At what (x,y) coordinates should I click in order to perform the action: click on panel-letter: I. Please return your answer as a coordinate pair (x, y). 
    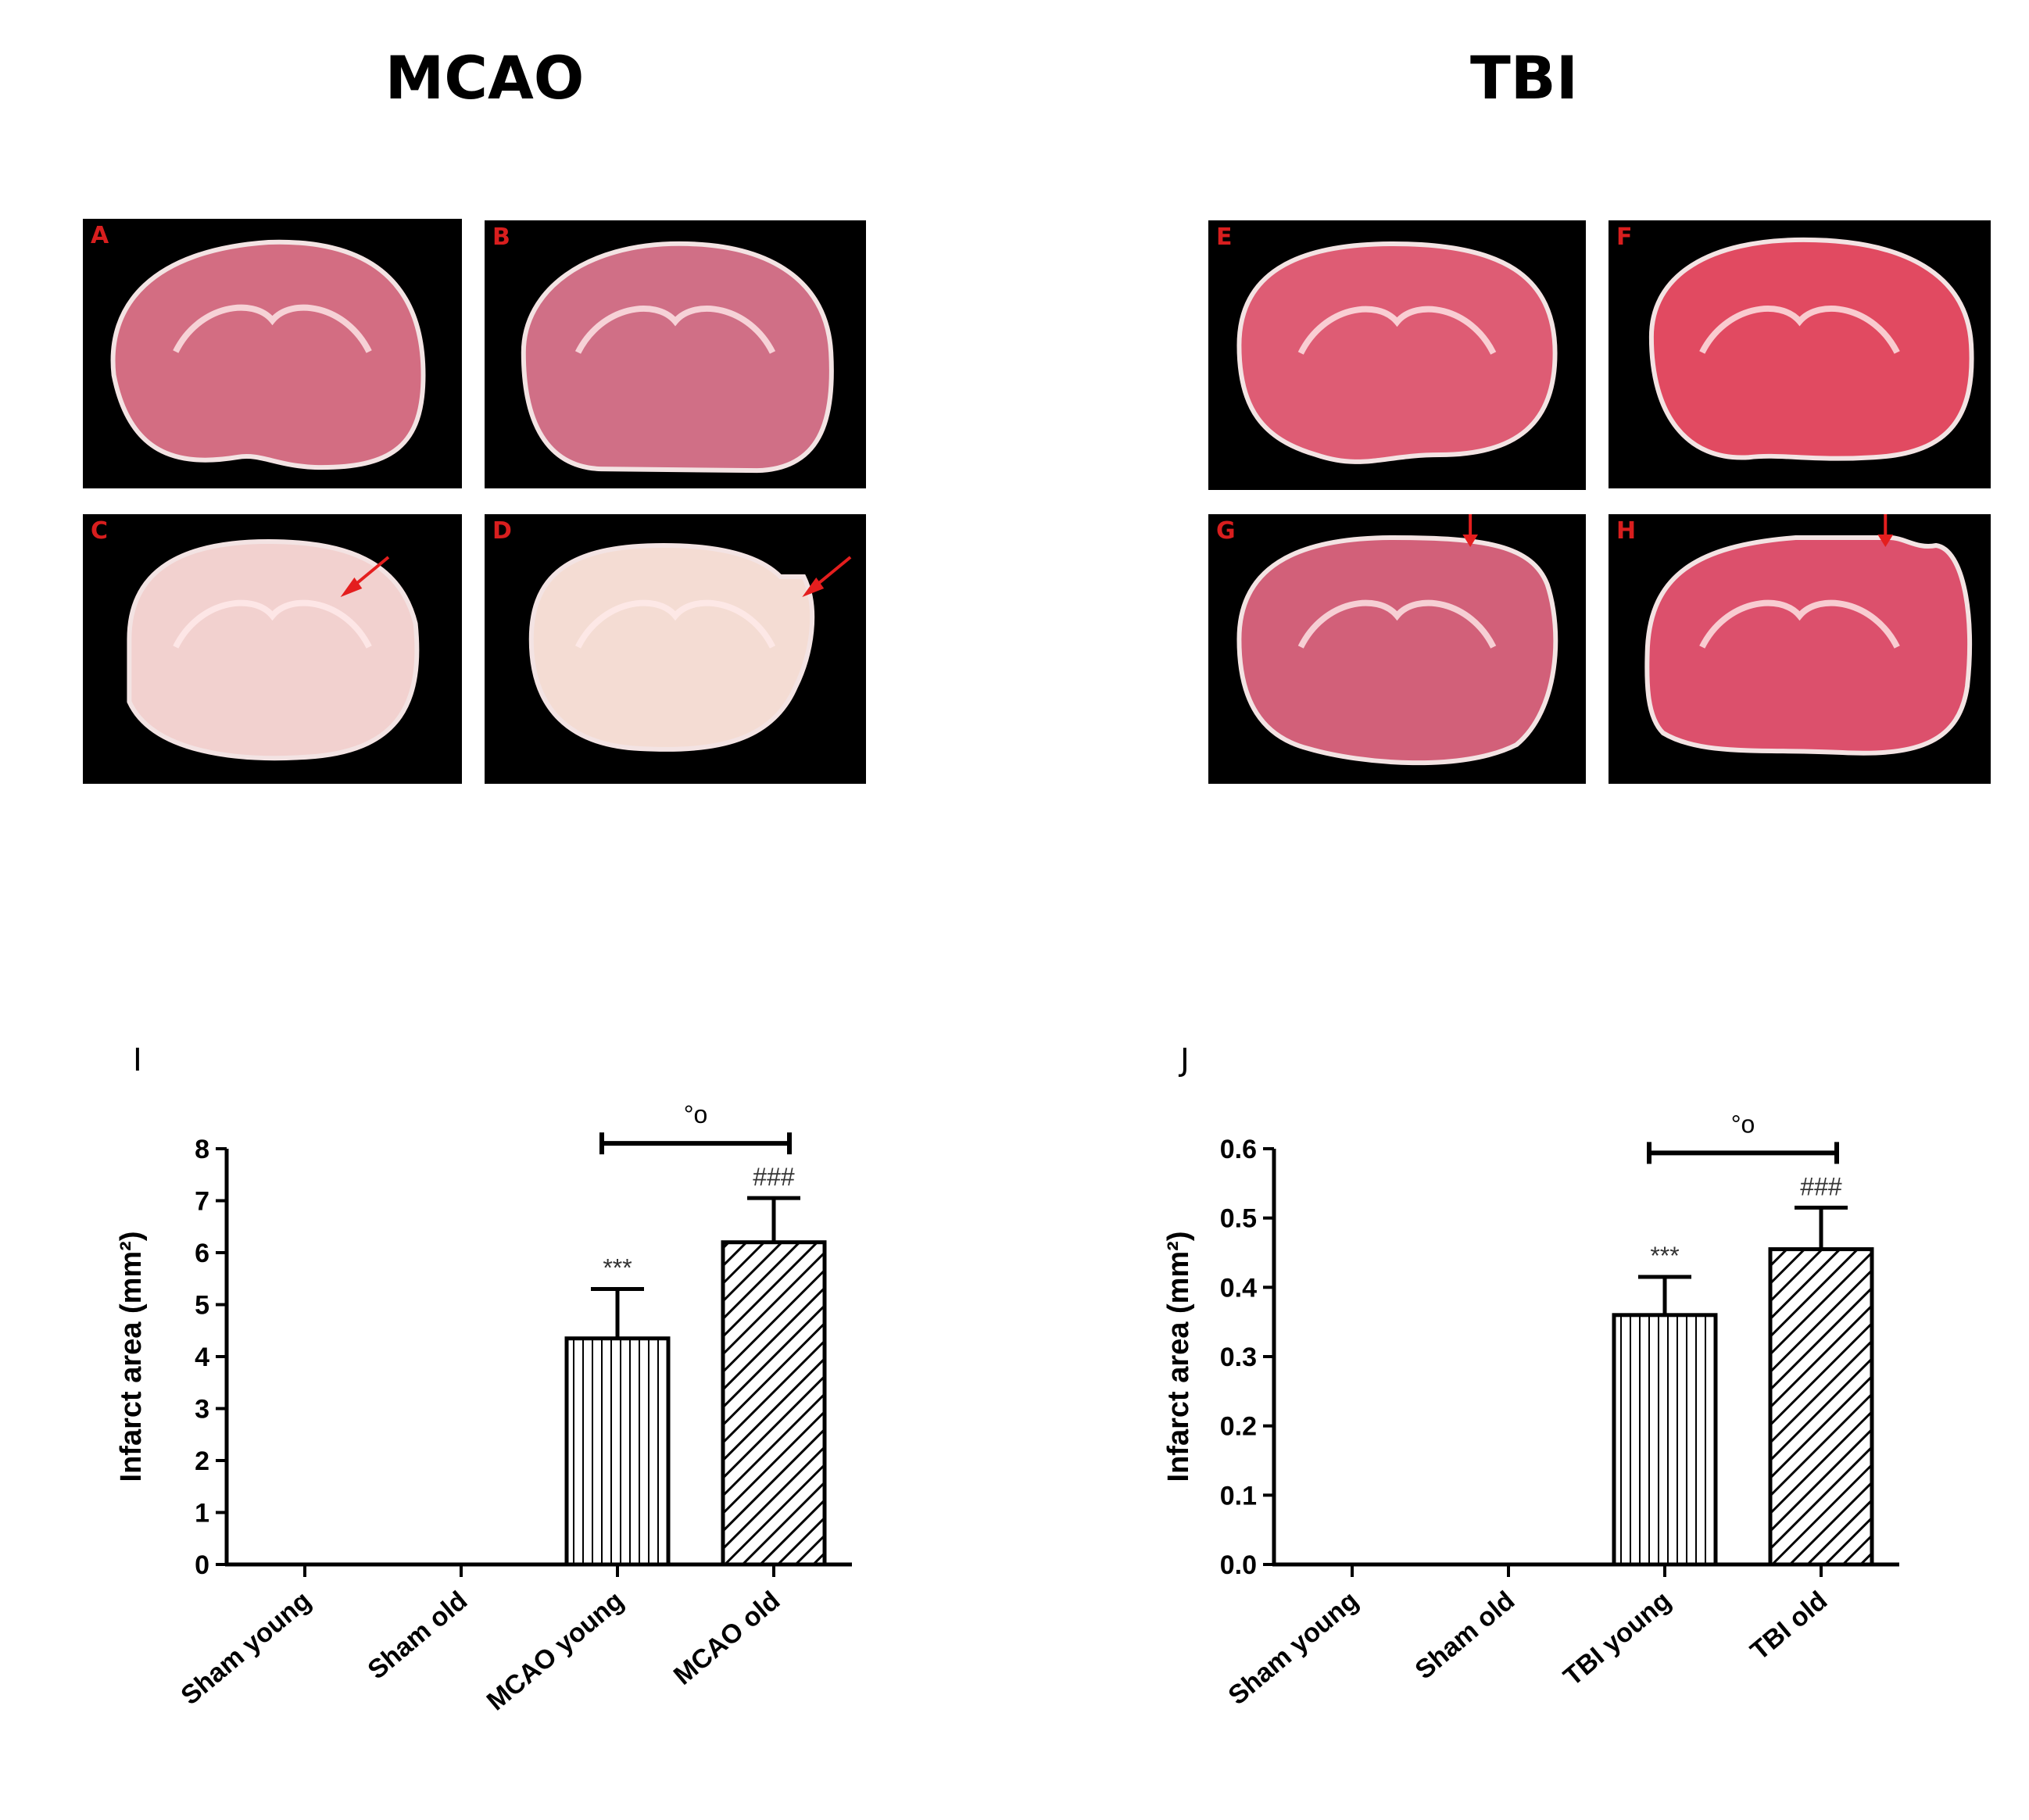
    Looking at the image, I should click on (137, 1060).